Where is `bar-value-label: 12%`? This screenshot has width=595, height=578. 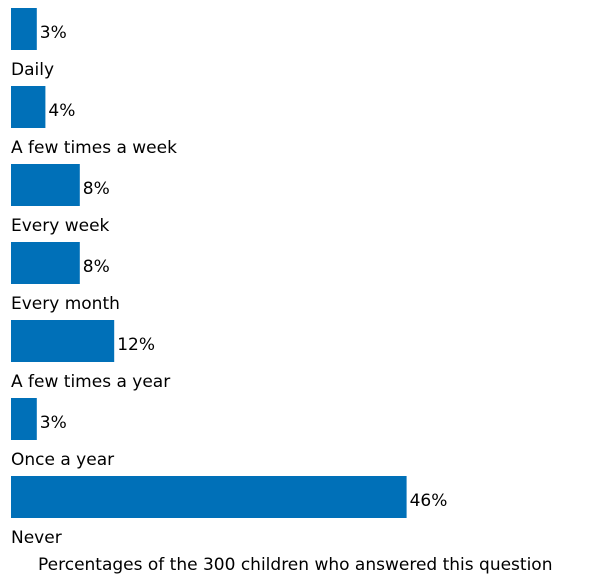
bar-value-label: 12% is located at coordinates (136, 345).